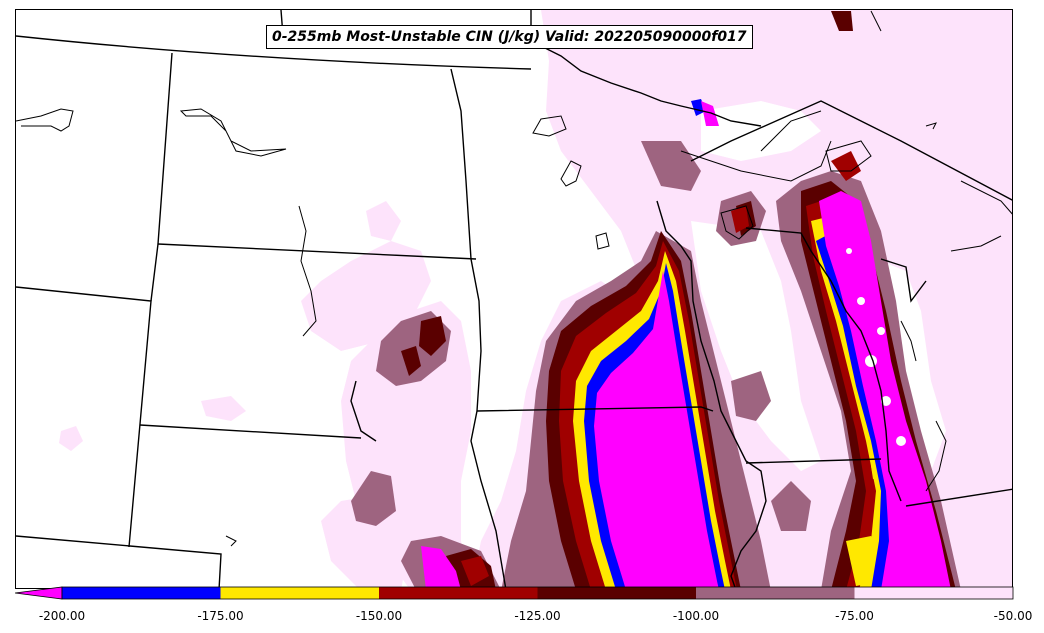  I want to click on colorbar-tick-label: -50.00, so click(1013, 616).